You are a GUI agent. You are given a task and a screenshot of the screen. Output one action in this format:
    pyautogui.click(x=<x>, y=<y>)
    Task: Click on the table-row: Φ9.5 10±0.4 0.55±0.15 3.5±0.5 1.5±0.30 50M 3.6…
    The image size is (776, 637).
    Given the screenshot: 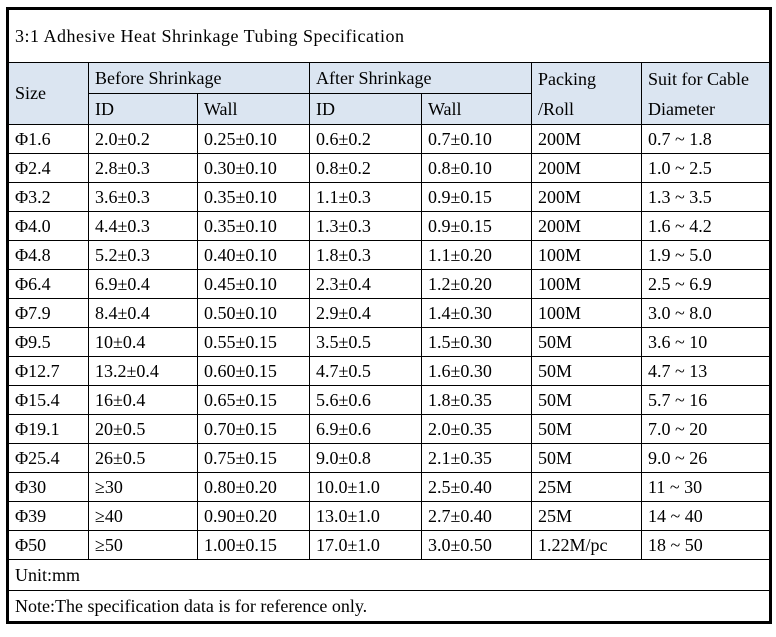 What is the action you would take?
    pyautogui.click(x=389, y=342)
    